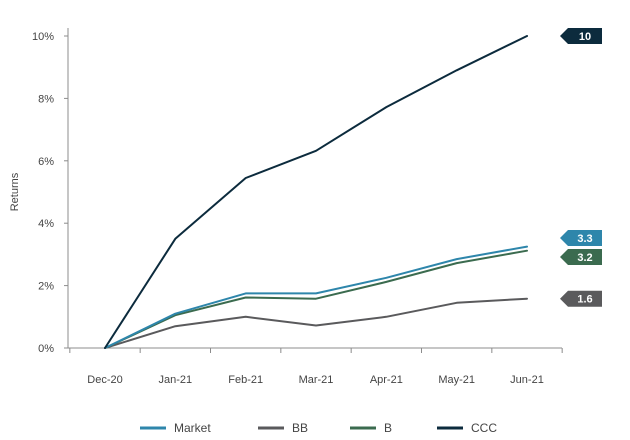 The width and height of the screenshot is (630, 440). Describe the element at coordinates (584, 239) in the screenshot. I see `end-tag-label: 3.3` at that location.